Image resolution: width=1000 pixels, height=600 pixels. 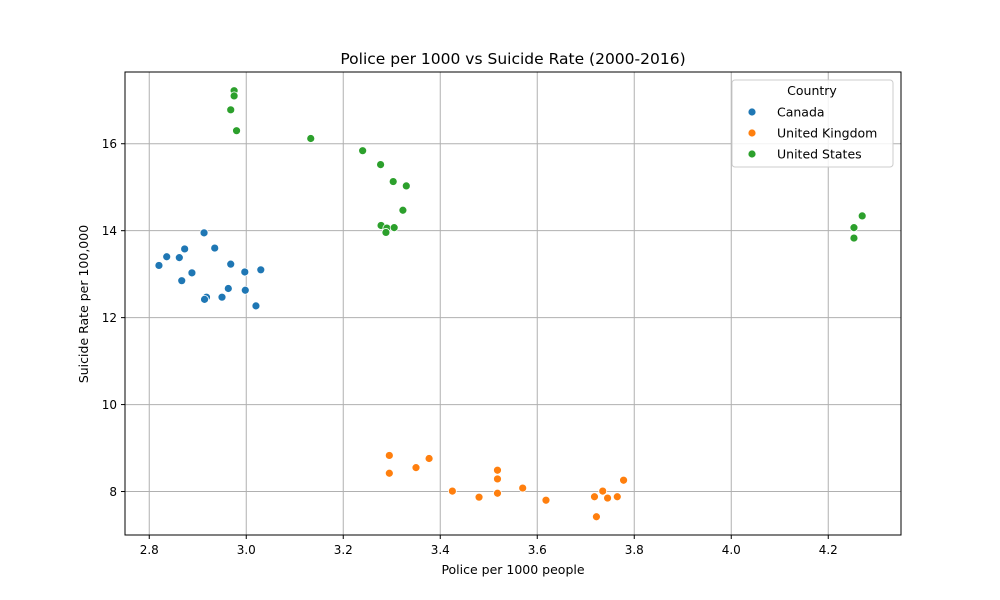 I want to click on x-tick-label: 2.8, so click(x=149, y=550).